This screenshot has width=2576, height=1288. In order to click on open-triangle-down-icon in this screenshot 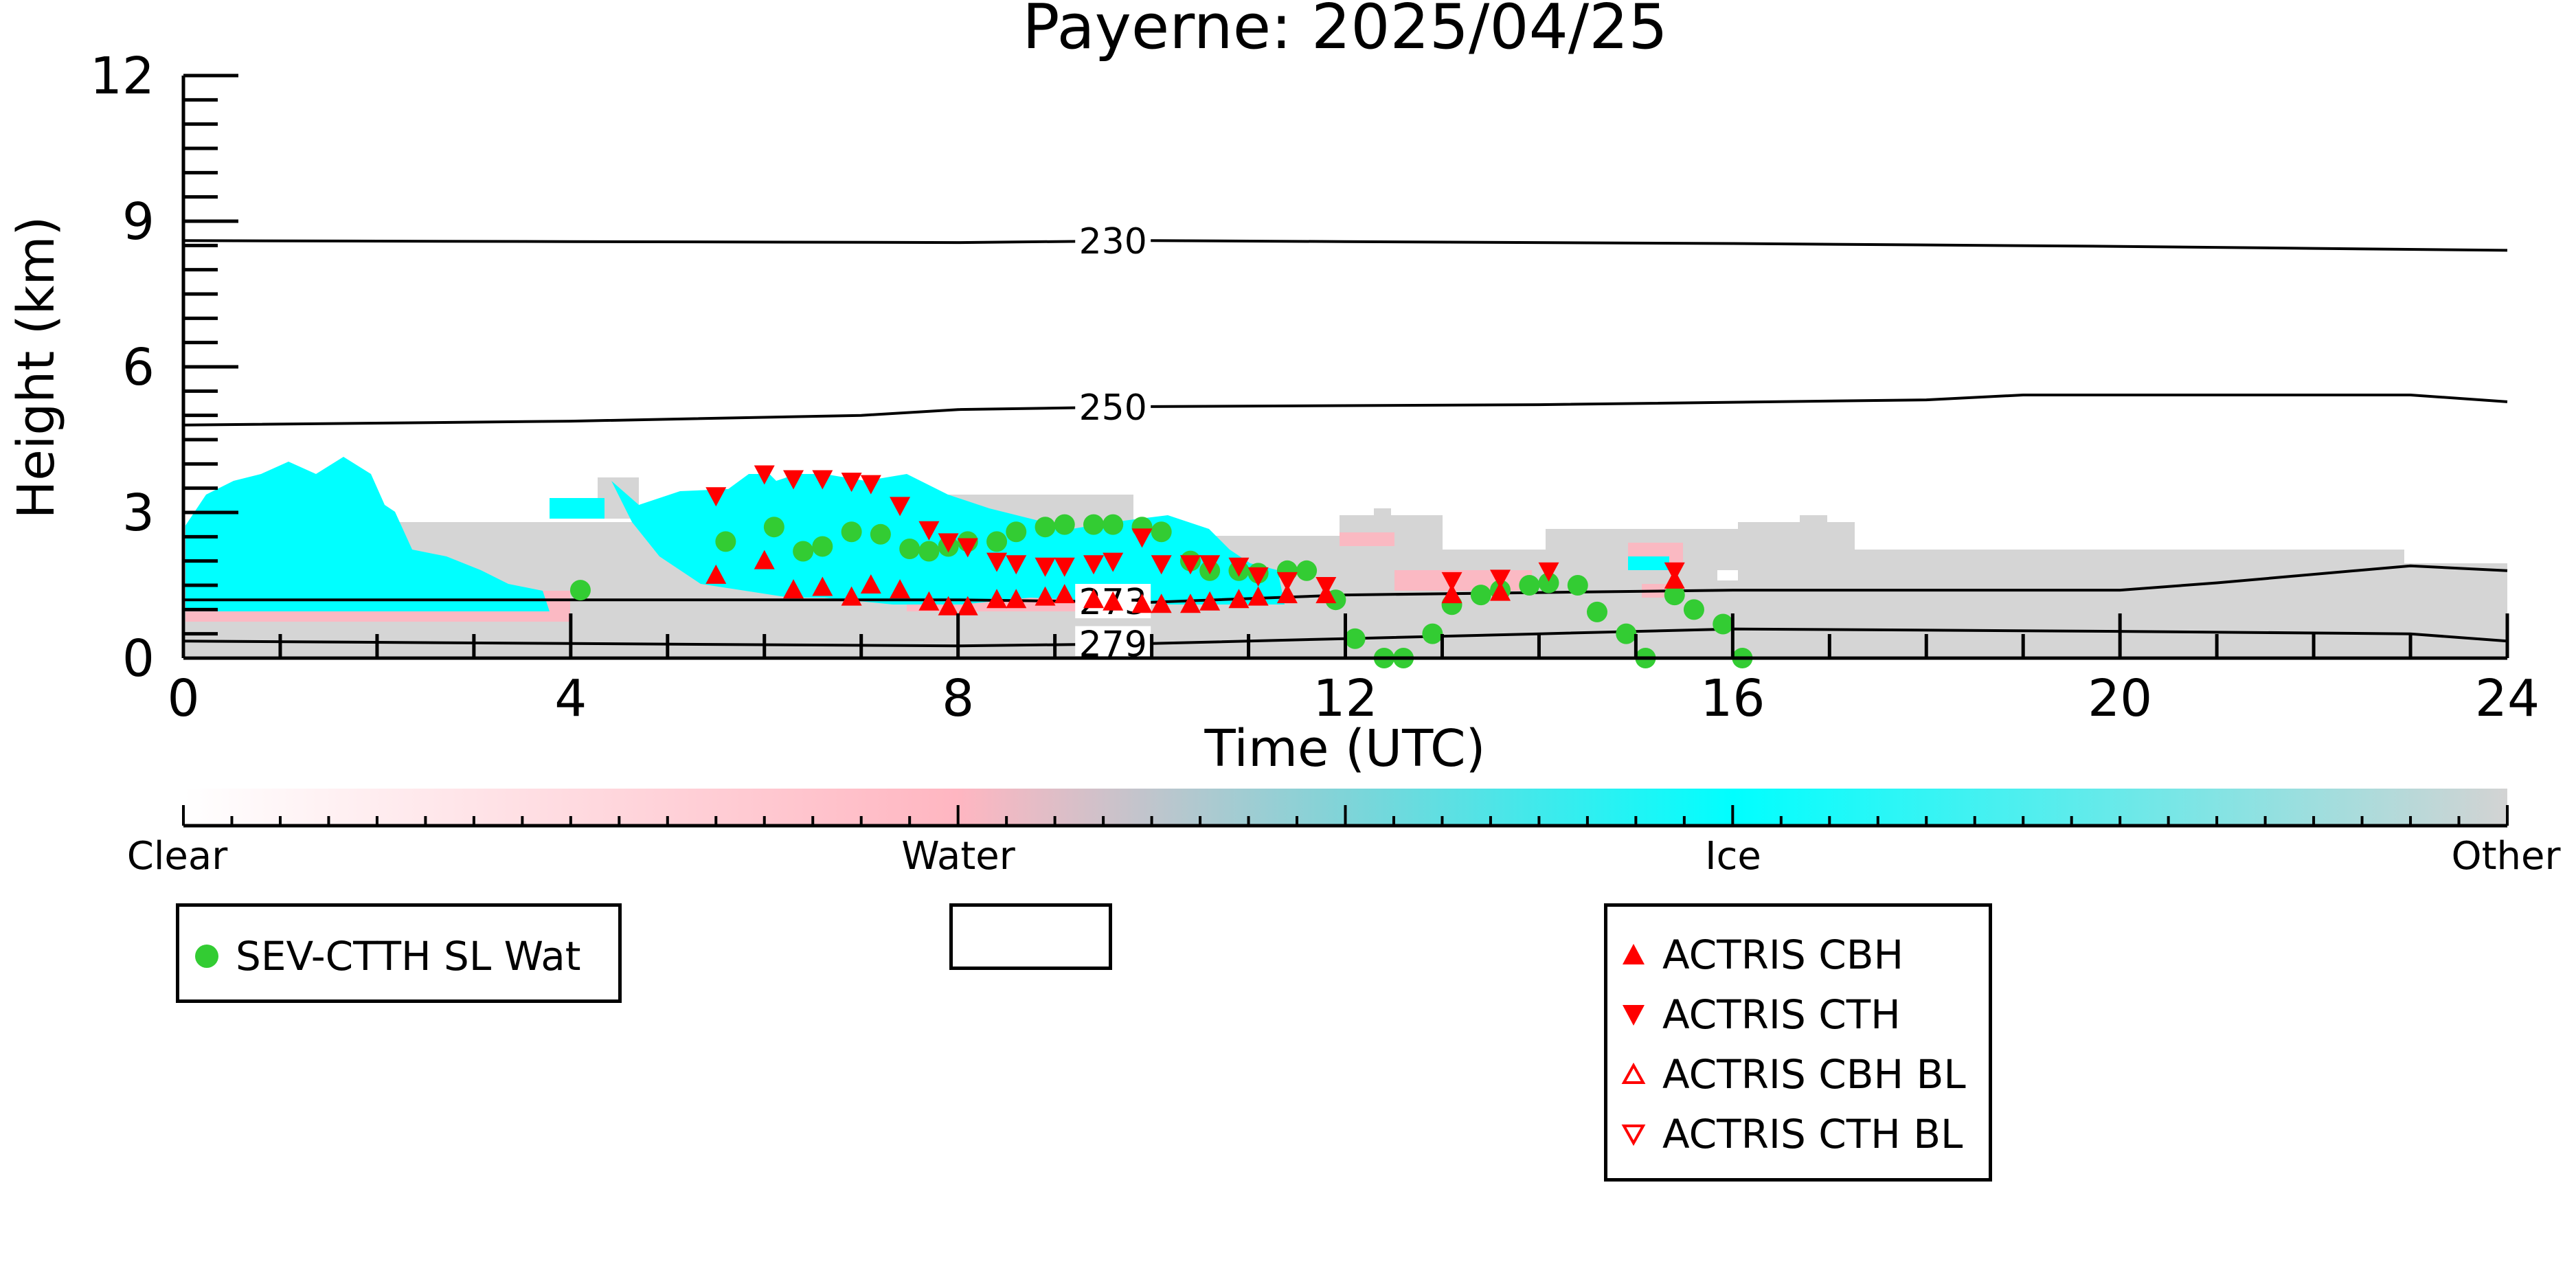, I will do `click(1633, 1135)`.